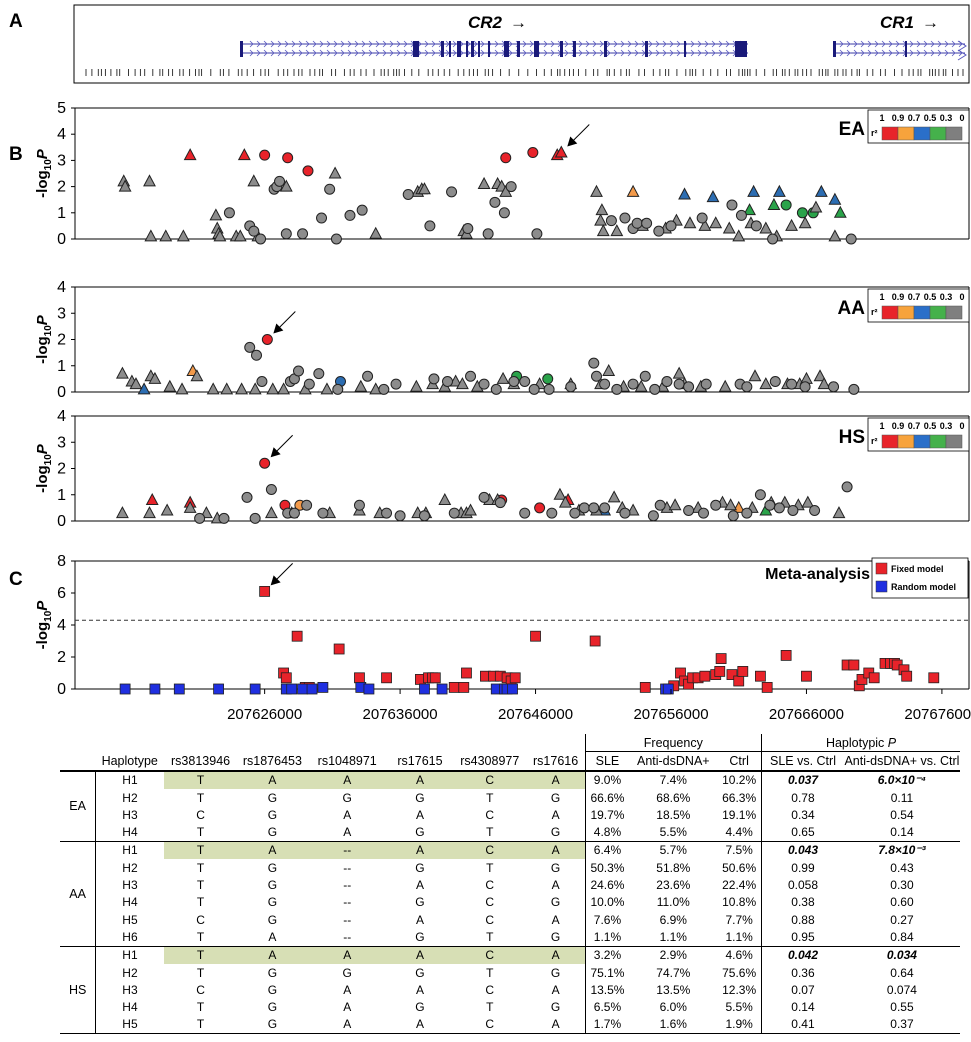 The width and height of the screenshot is (971, 1042). I want to click on haplotype-row: H2 T G G G T G 75.1% 74.7% 75.6% 0.36 0.64, so click(510, 972).